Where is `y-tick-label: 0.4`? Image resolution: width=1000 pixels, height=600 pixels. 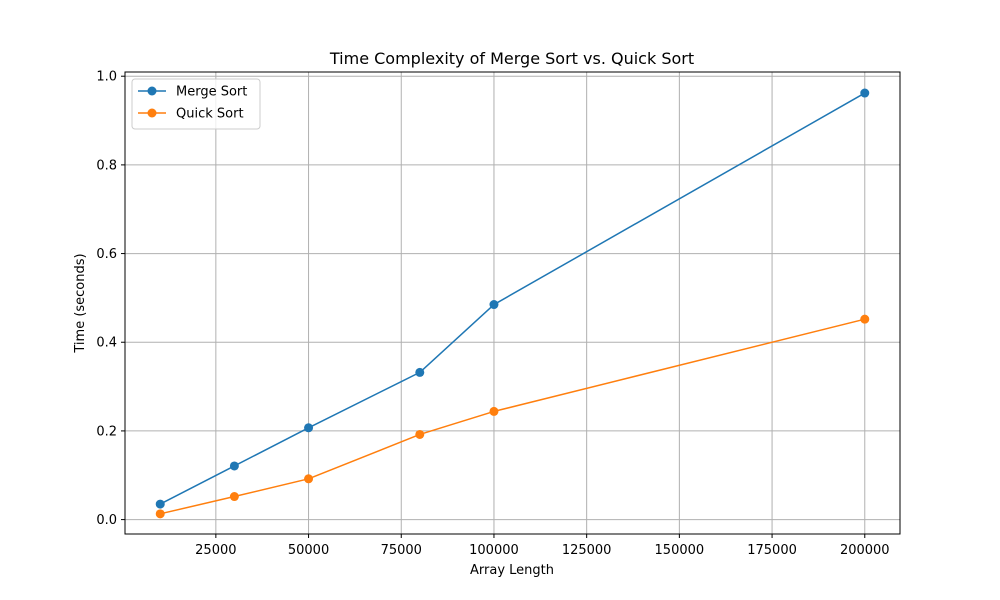 y-tick-label: 0.4 is located at coordinates (106, 343).